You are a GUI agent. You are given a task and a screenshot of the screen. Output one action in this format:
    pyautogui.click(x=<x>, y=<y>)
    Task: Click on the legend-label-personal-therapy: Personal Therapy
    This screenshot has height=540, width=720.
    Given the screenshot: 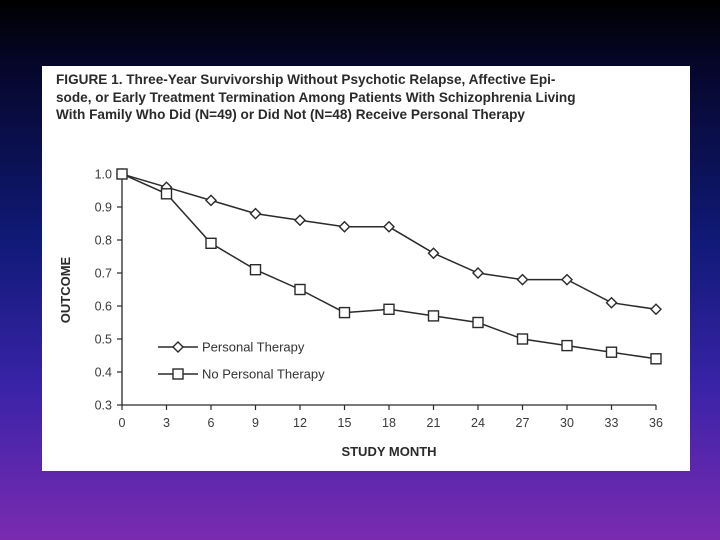 What is the action you would take?
    pyautogui.click(x=253, y=347)
    